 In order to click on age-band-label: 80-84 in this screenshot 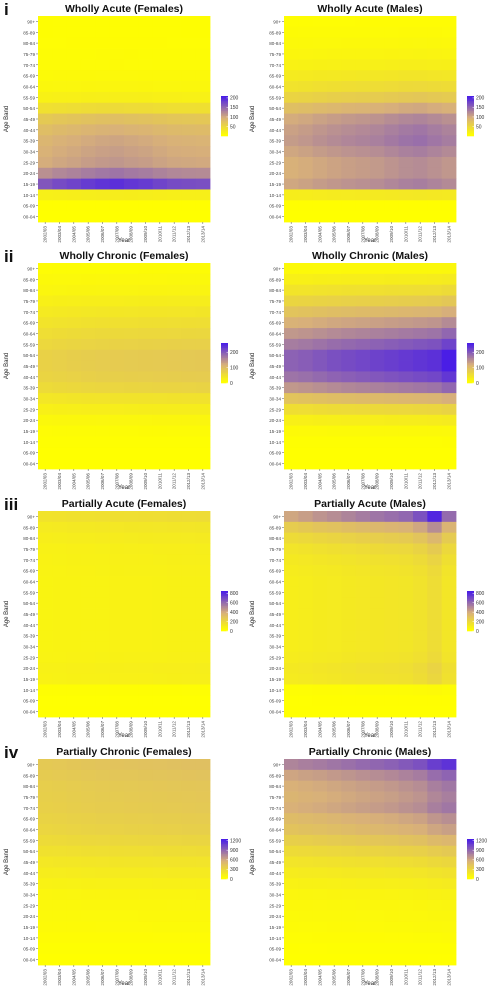, I will do `click(29, 290)`.